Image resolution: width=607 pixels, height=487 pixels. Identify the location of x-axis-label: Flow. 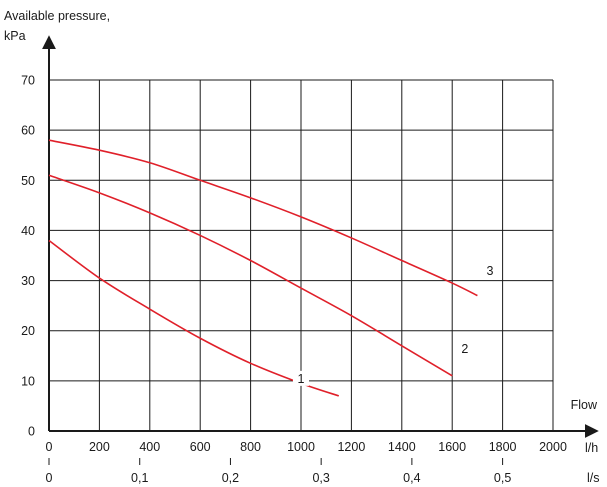
(584, 405).